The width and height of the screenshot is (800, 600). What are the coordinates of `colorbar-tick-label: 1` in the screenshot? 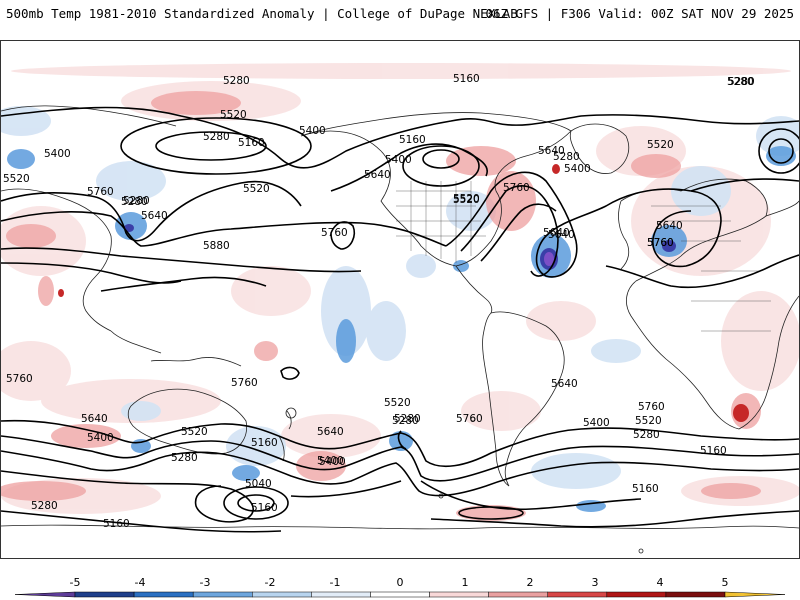 It's located at (465, 582).